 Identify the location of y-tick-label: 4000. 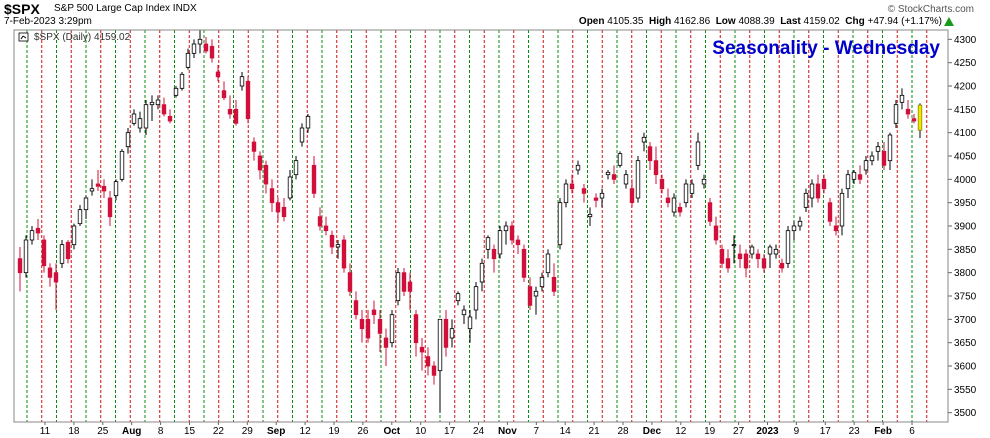
(965, 180).